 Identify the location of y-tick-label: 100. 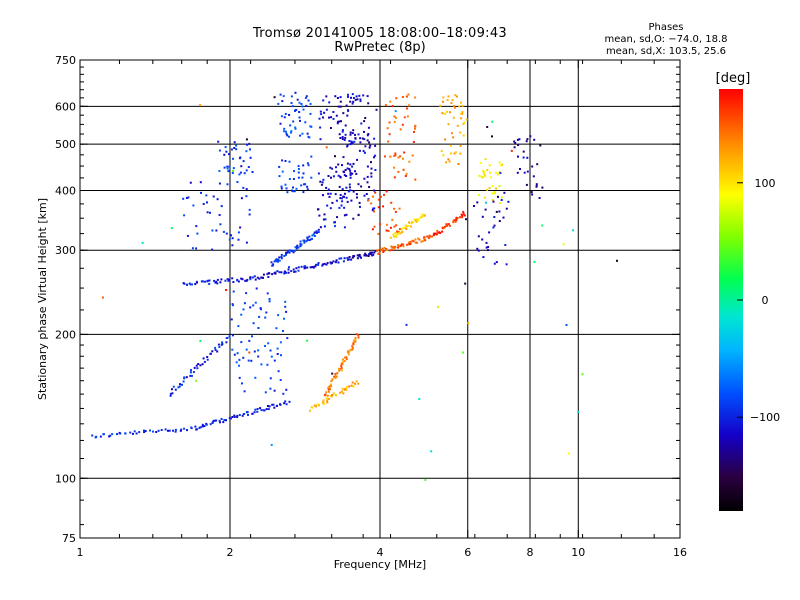
(65, 478).